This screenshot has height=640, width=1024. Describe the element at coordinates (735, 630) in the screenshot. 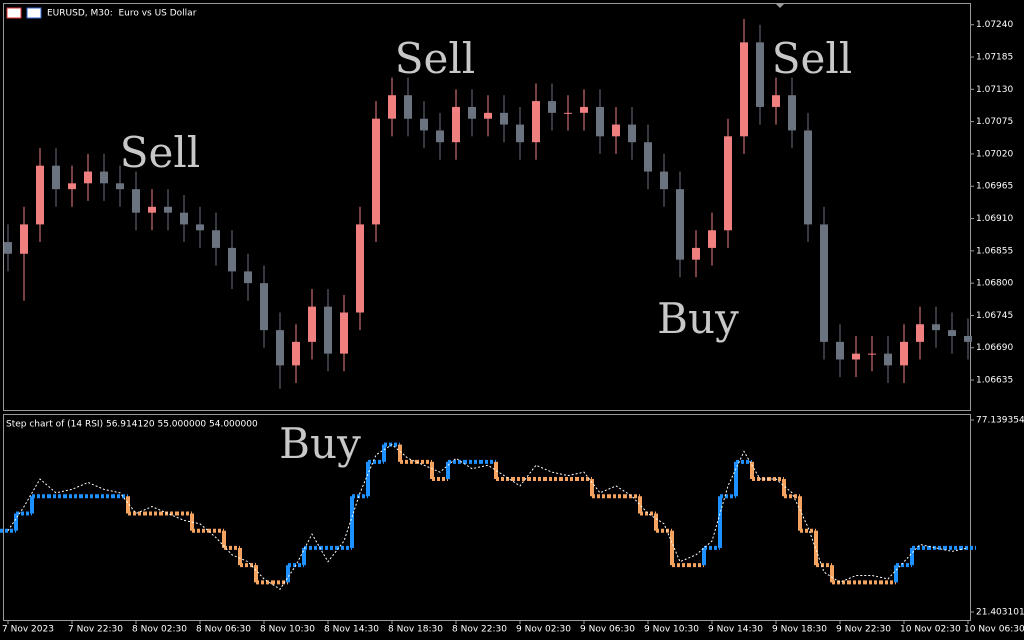

I see `x-tick-label: 9 Nov 14:30` at that location.